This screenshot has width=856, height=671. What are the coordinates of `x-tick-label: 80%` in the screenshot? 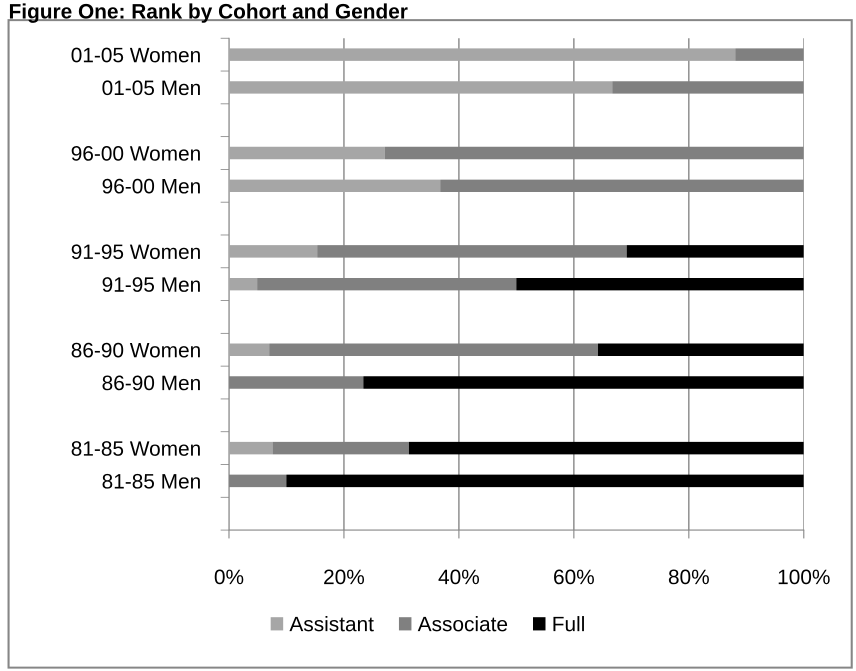 It's located at (688, 577).